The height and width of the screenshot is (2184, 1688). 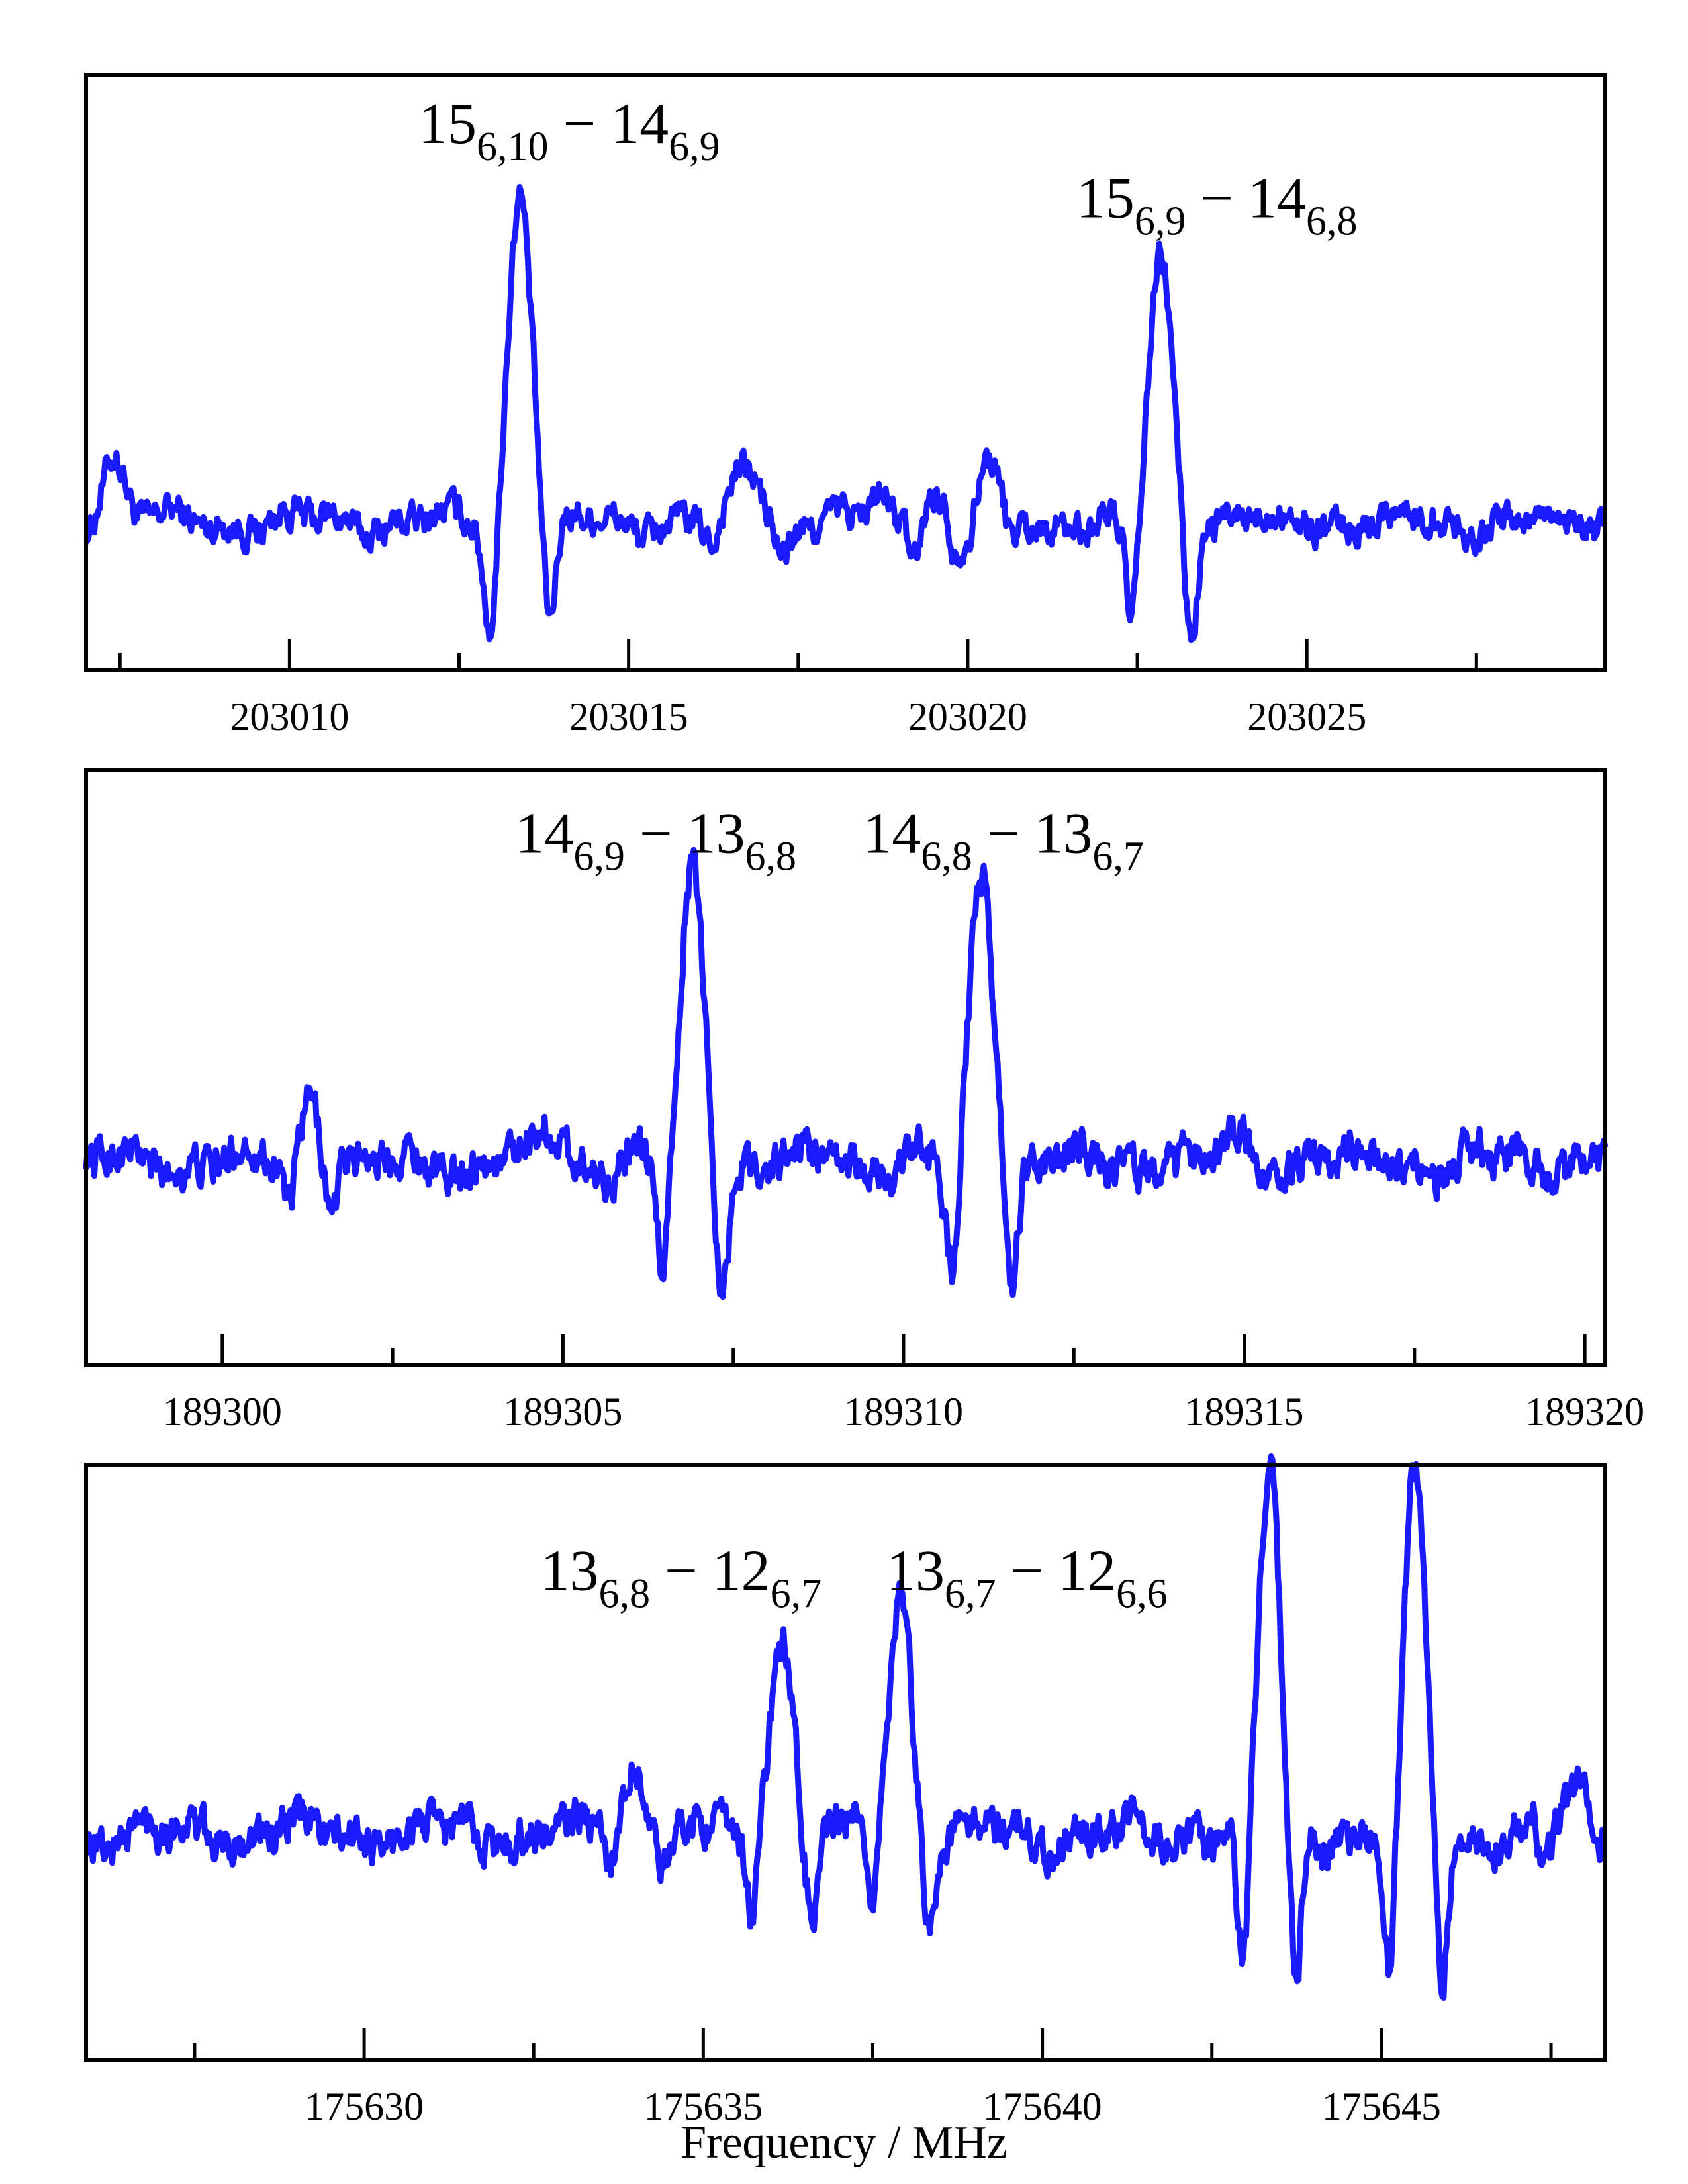 I want to click on x-tick-label: 189310, so click(x=903, y=1411).